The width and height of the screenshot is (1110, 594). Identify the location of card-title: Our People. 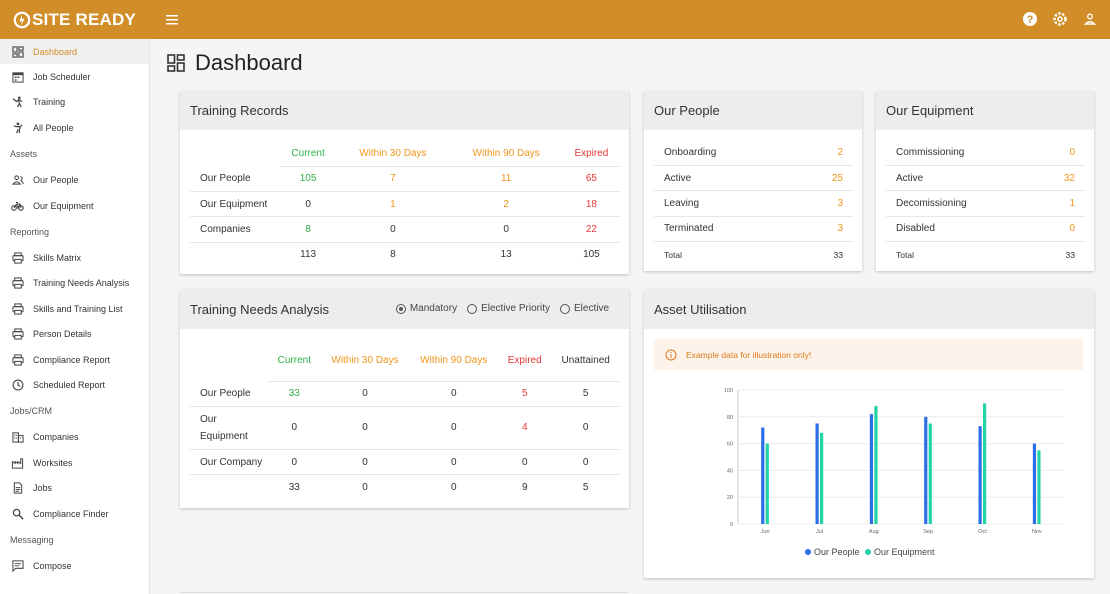
(753, 110).